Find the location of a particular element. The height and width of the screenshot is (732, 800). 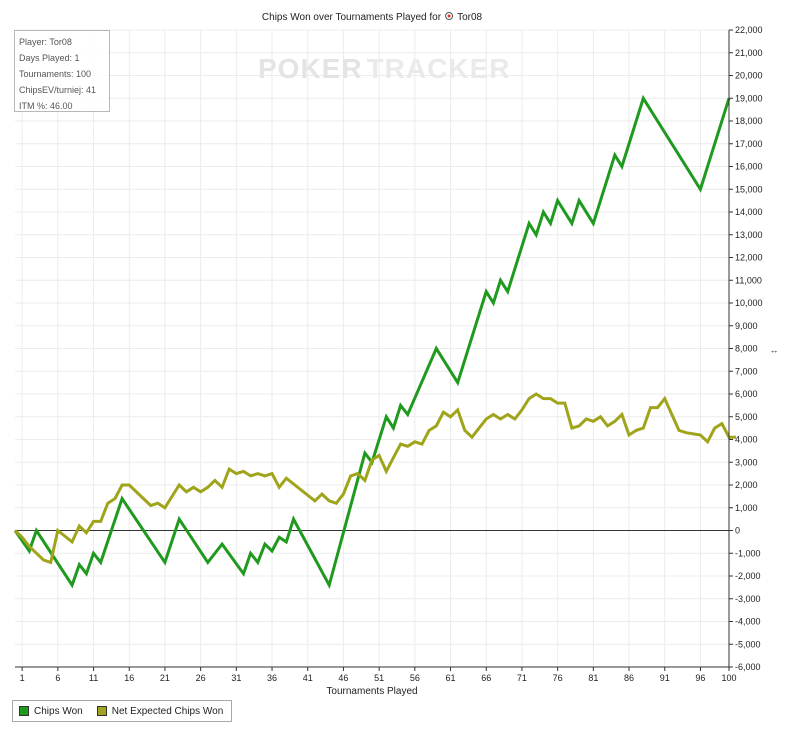

y-tick-label: 16,000 is located at coordinates (749, 167).